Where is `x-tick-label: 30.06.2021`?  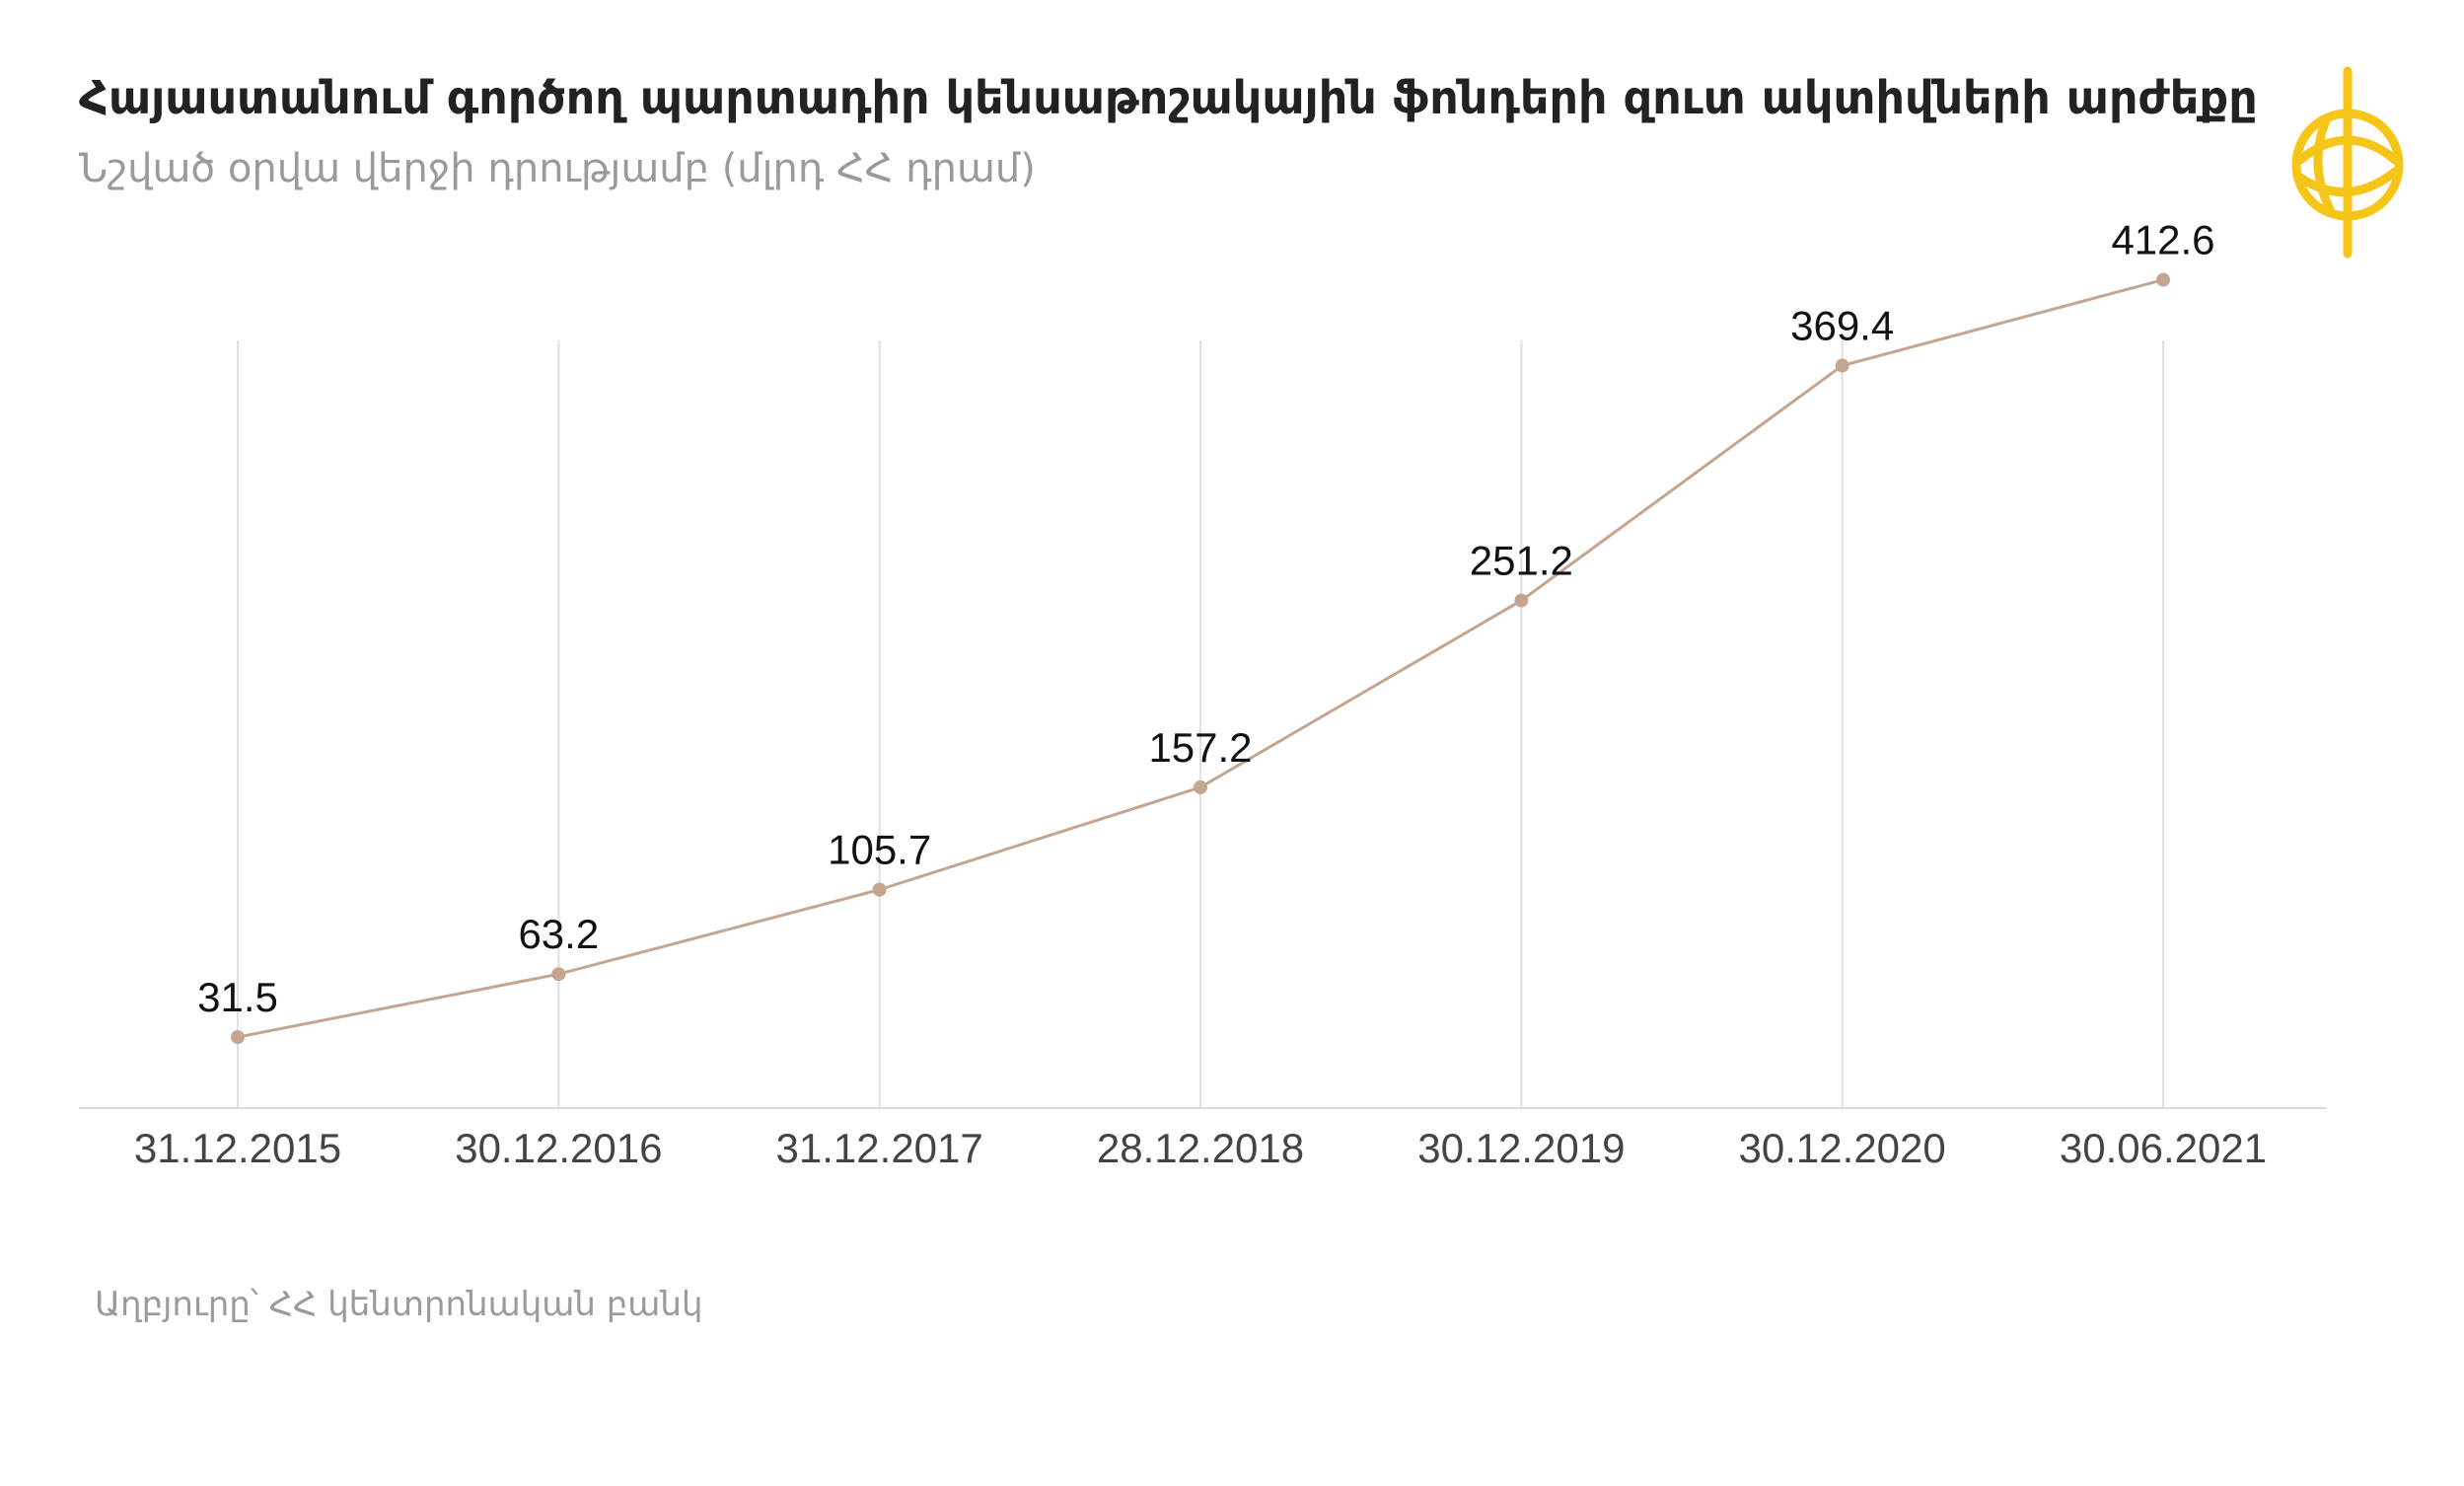 x-tick-label: 30.06.2021 is located at coordinates (2163, 1148).